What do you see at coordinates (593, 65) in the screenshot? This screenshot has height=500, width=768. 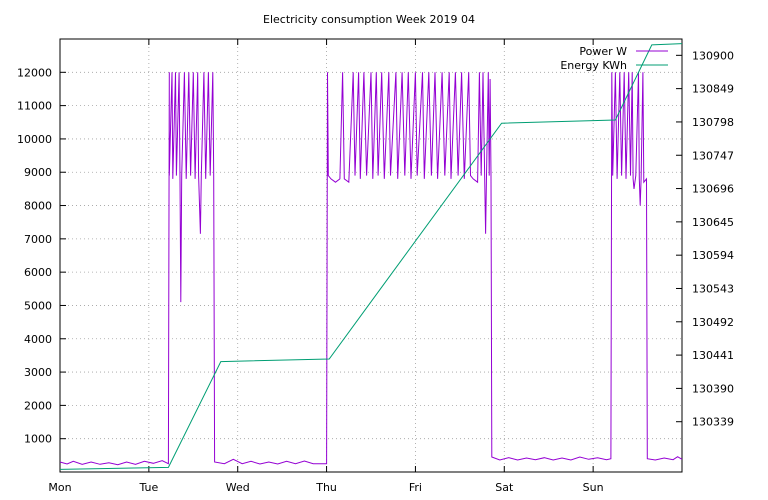 I see `legend-label: Energy KWh` at bounding box center [593, 65].